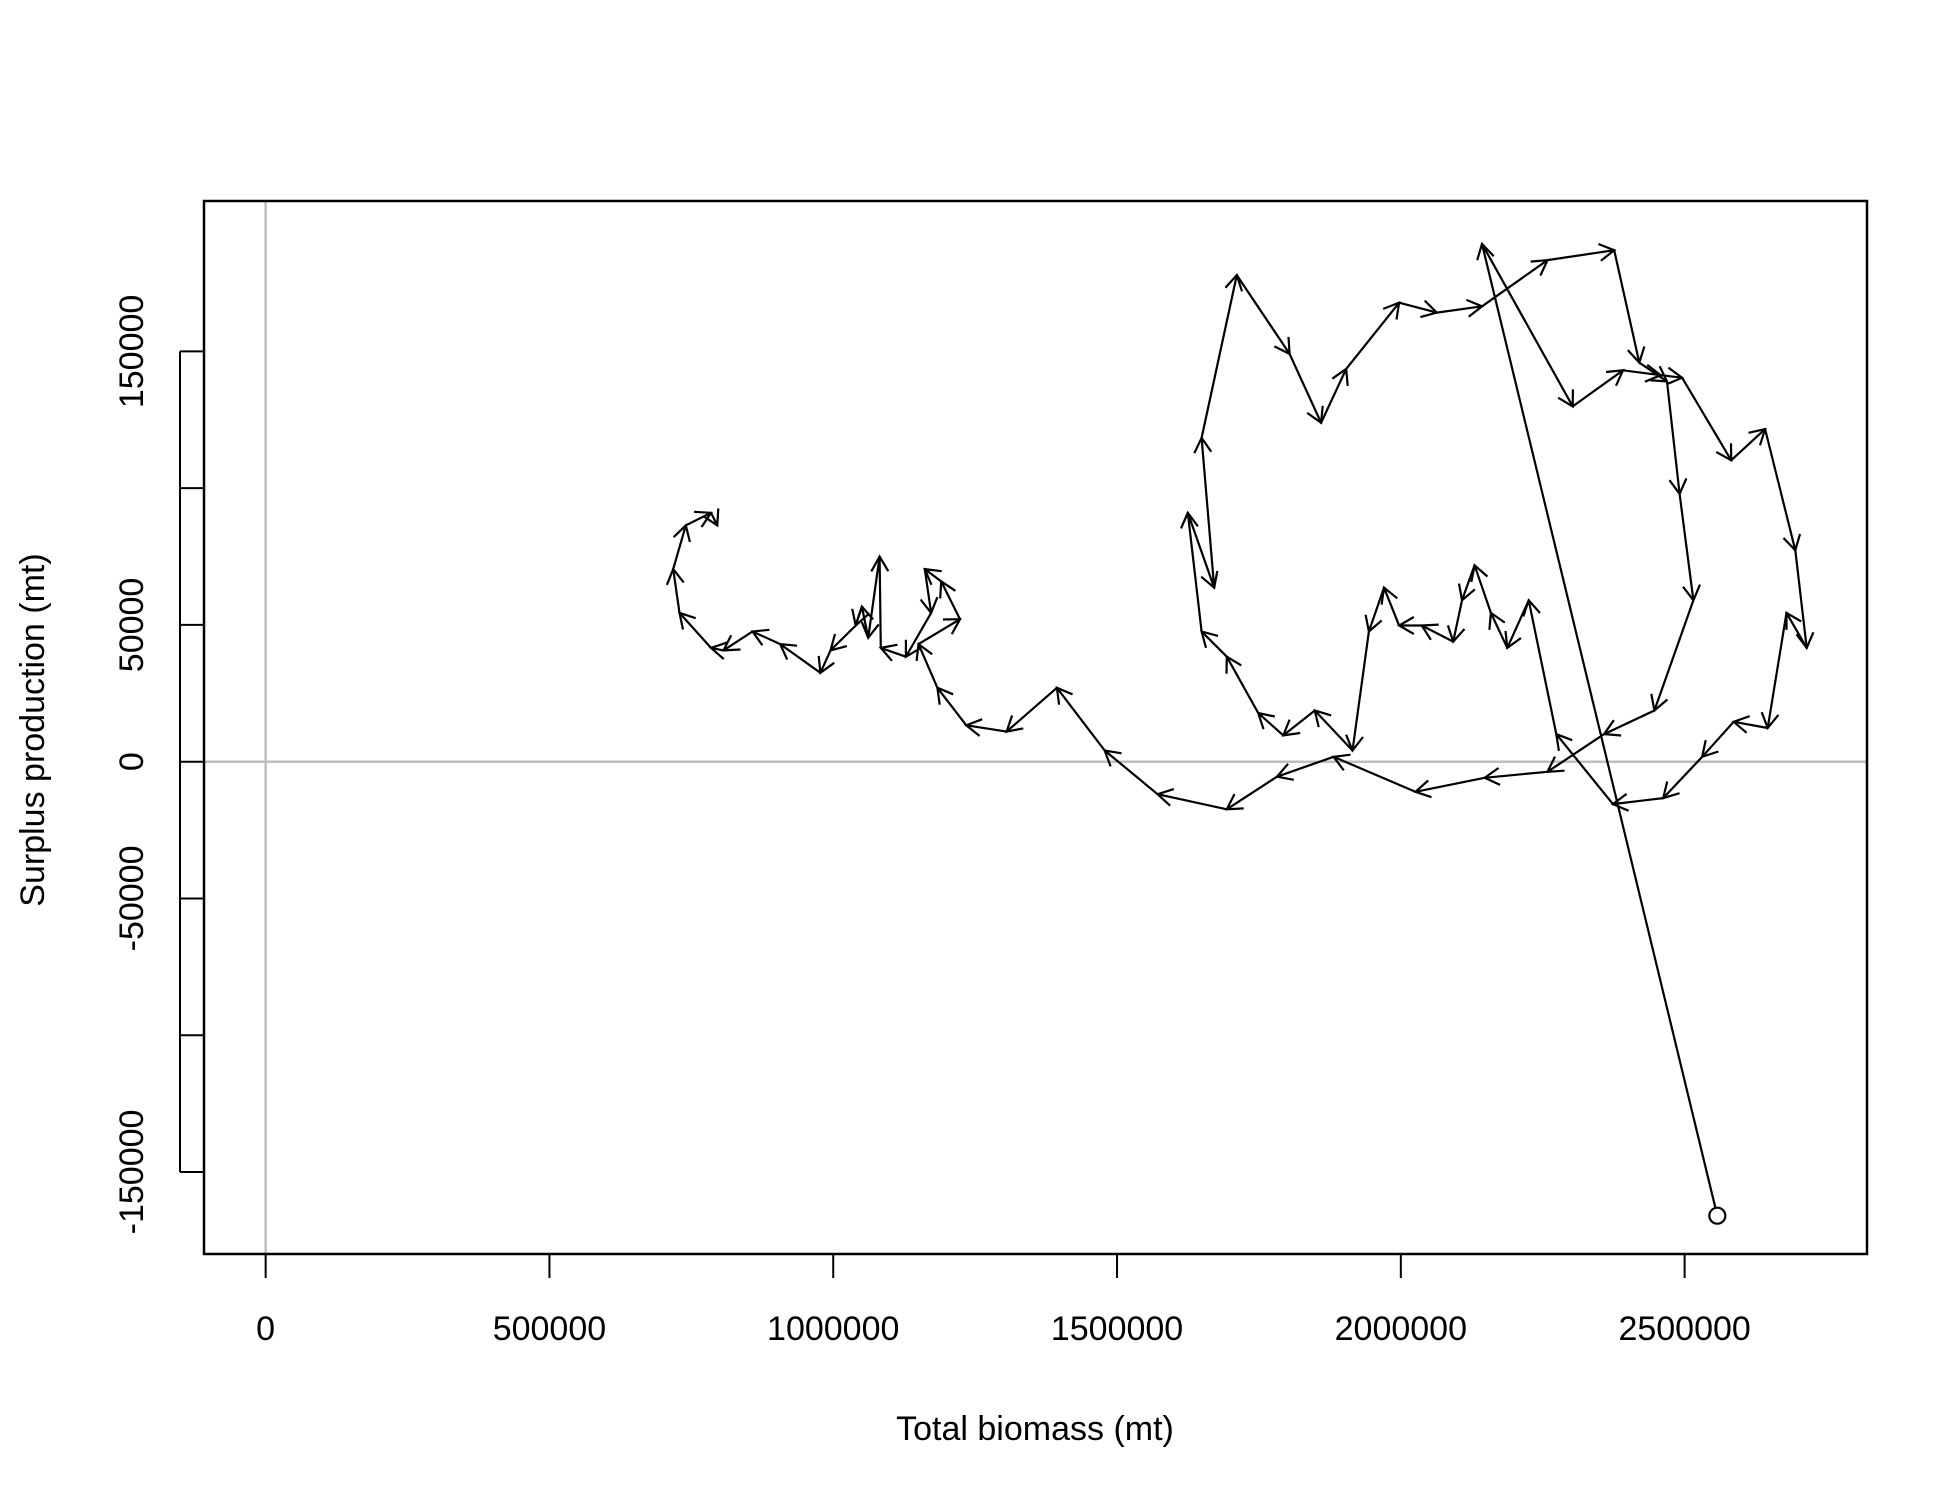  I want to click on y-axis-label: Surplus production (mt), so click(33, 729).